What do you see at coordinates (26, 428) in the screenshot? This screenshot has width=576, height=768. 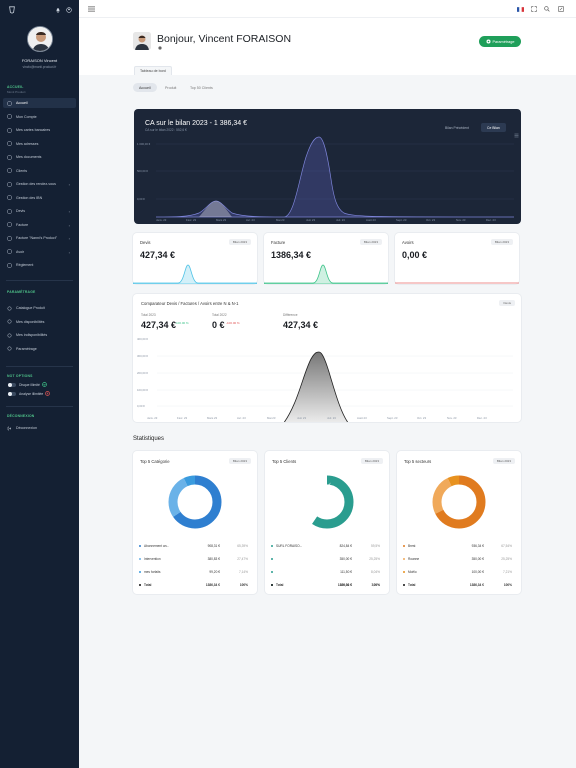 I see `logout-label: Déconnexion` at bounding box center [26, 428].